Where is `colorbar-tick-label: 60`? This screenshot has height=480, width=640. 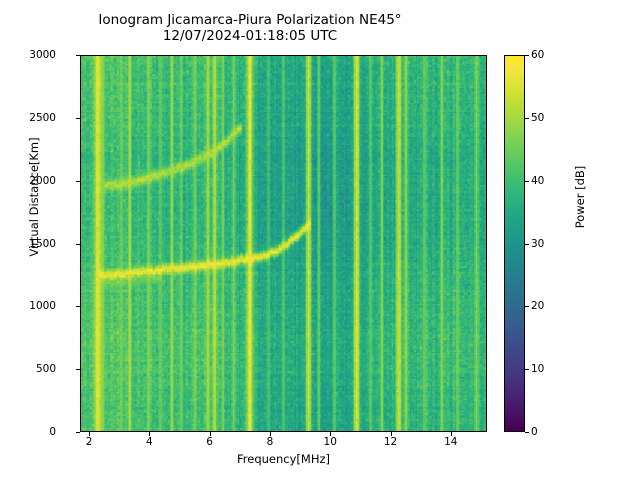
colorbar-tick-label: 60 is located at coordinates (538, 55).